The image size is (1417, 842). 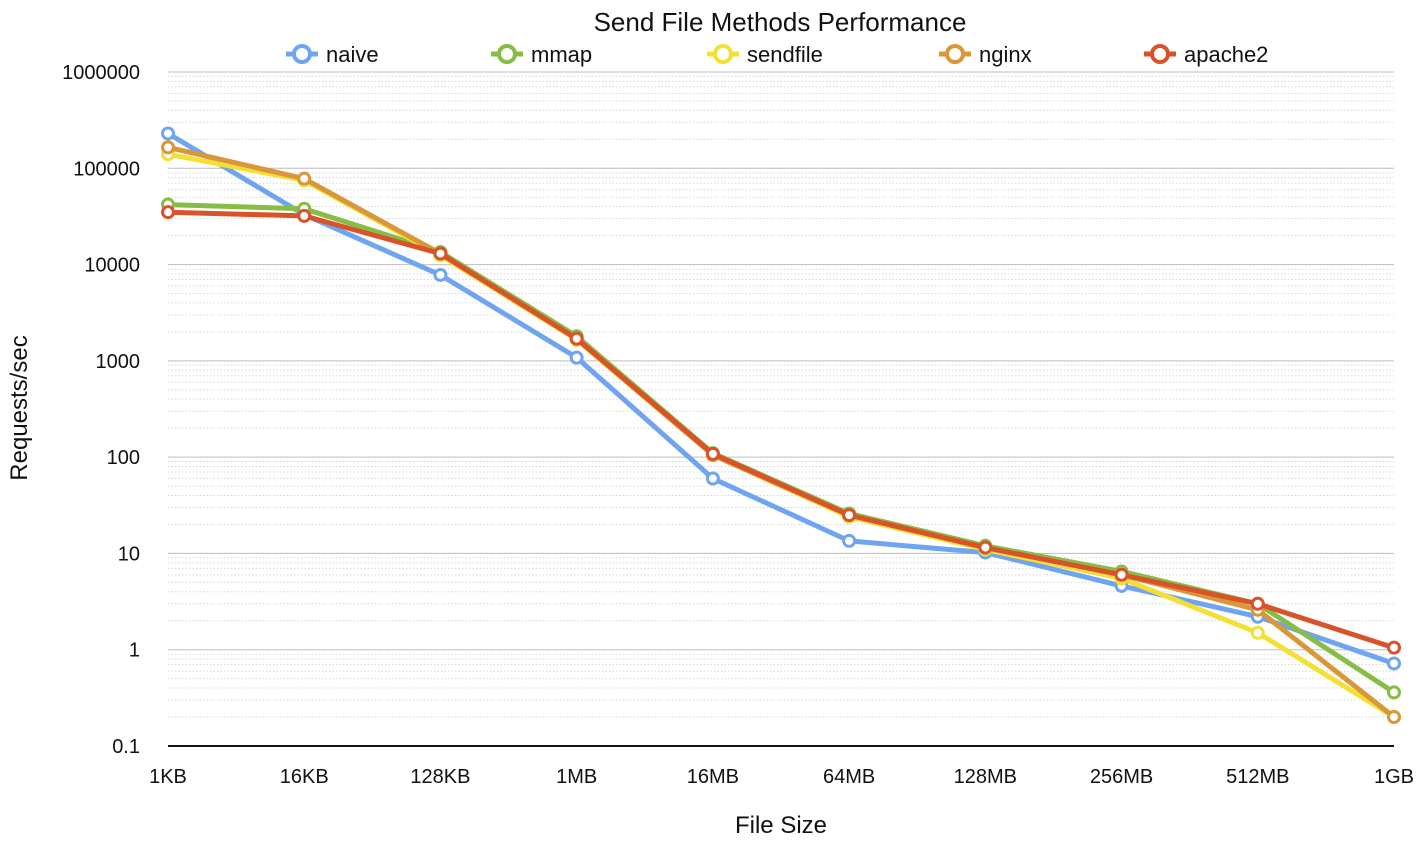 What do you see at coordinates (101, 73) in the screenshot?
I see `y-tick-label: 1000000` at bounding box center [101, 73].